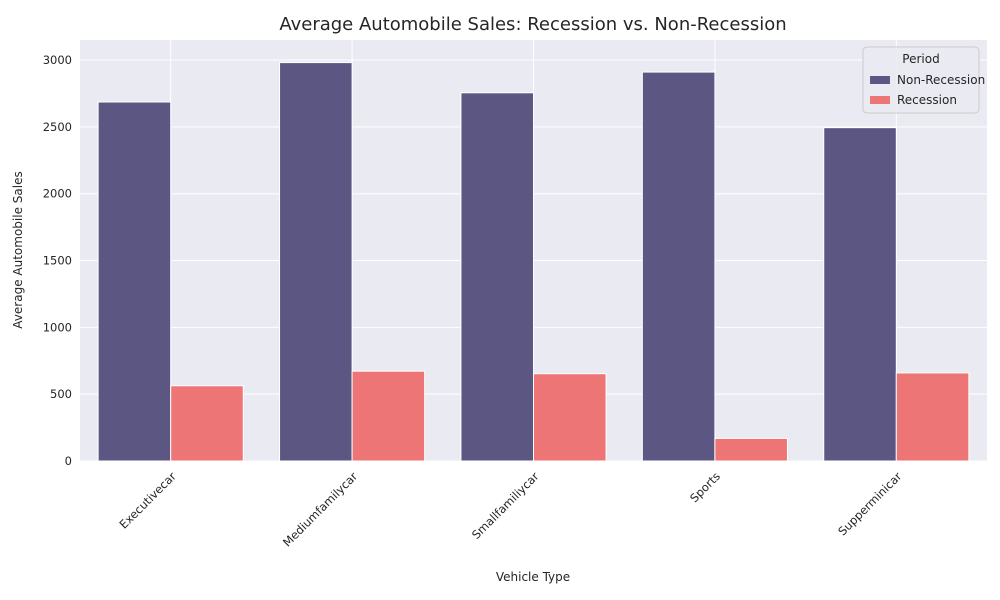 This screenshot has height=600, width=1000. I want to click on x-tick-label: Sports, so click(705, 487).